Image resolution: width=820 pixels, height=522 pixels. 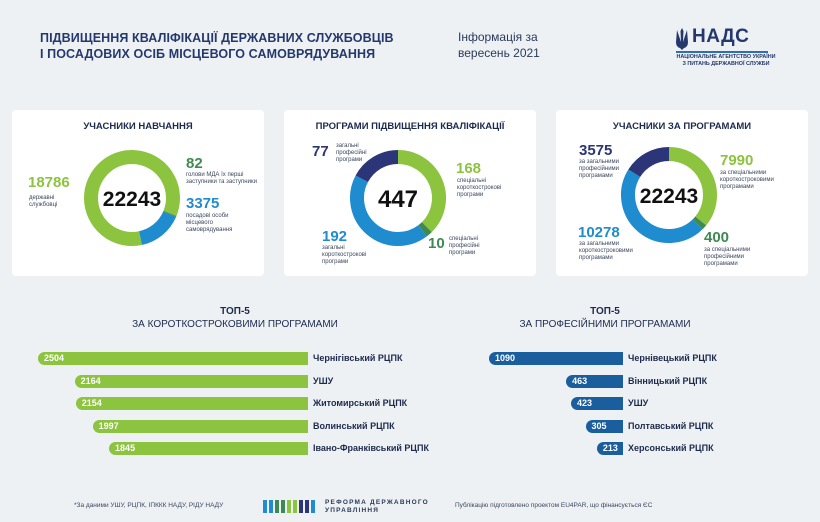 I want to click on civil-servants-label: державні службовці, so click(x=43, y=201).